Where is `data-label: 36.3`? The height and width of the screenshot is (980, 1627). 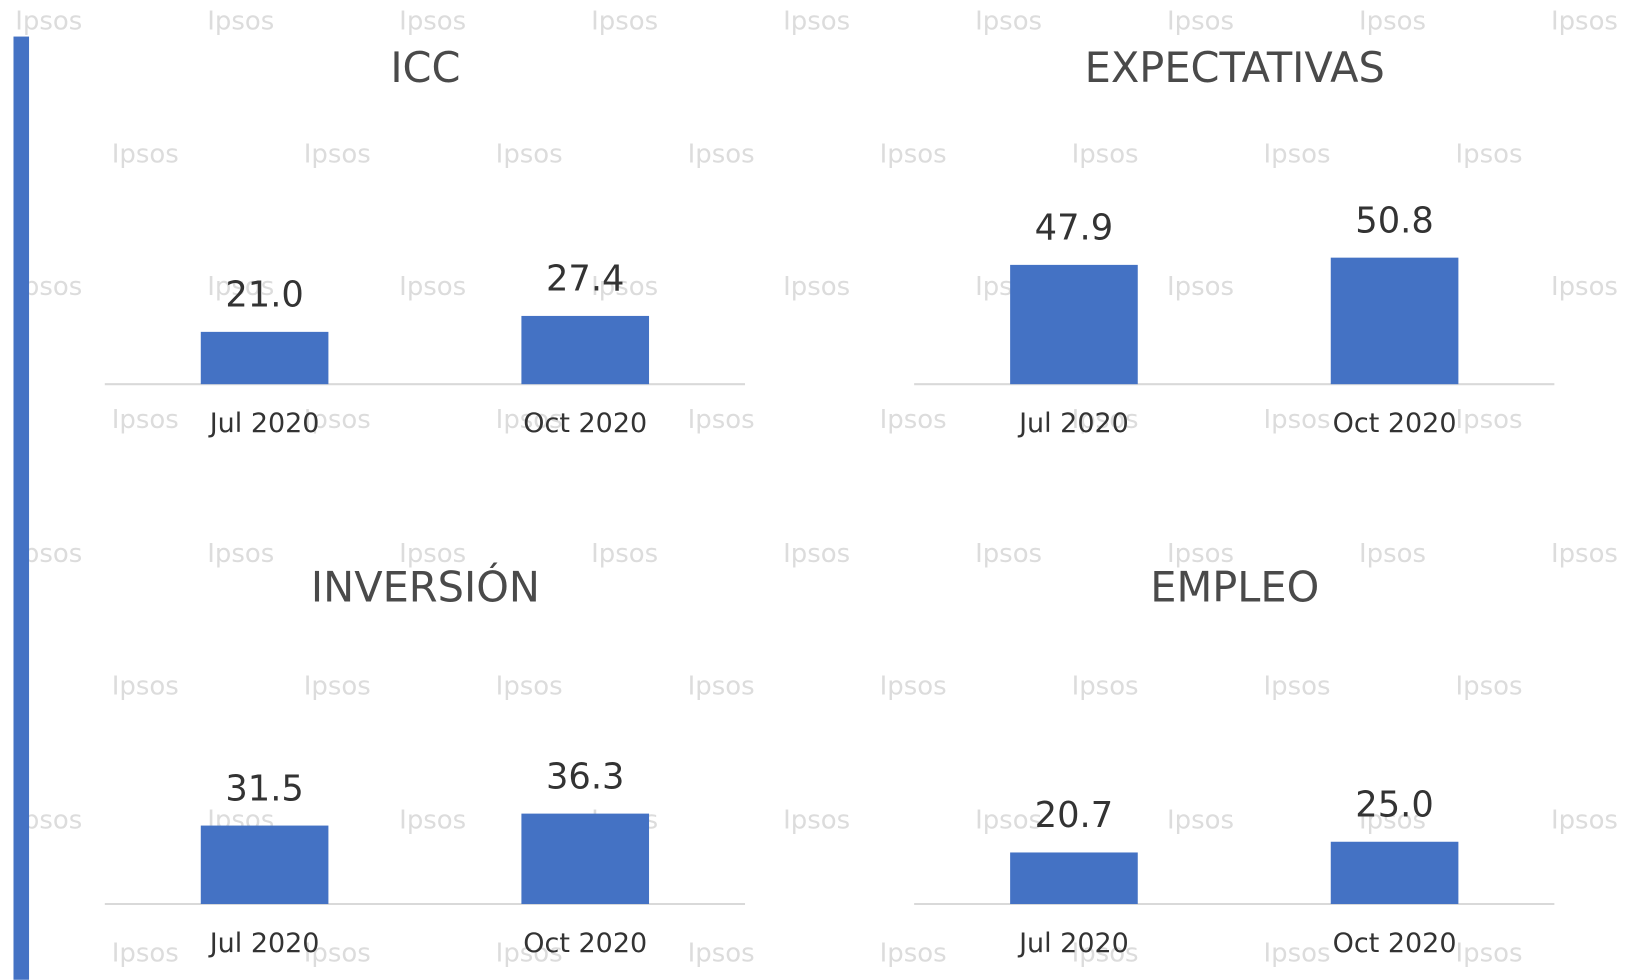 data-label: 36.3 is located at coordinates (585, 776).